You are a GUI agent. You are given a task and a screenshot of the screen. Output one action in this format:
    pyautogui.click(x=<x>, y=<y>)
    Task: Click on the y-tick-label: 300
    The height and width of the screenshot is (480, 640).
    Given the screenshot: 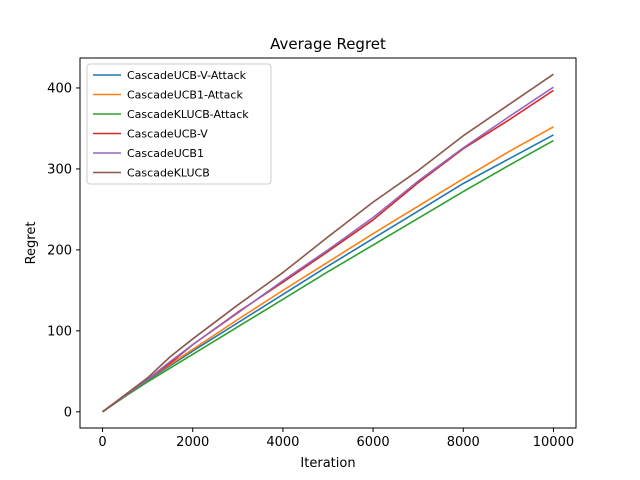 What is the action you would take?
    pyautogui.click(x=59, y=169)
    